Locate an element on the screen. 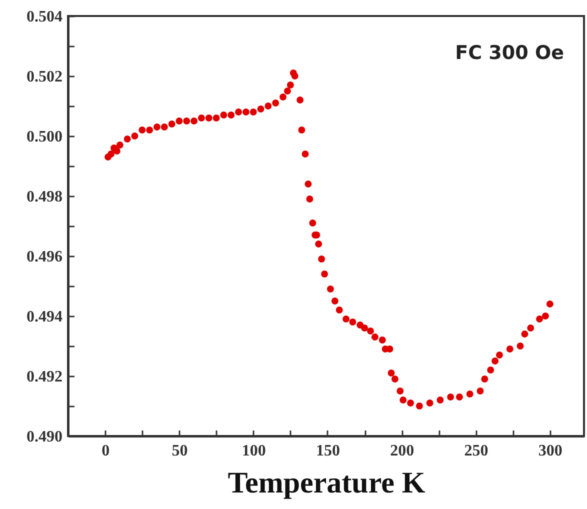 This screenshot has width=587, height=509. x-tick-label: 100 is located at coordinates (254, 451).